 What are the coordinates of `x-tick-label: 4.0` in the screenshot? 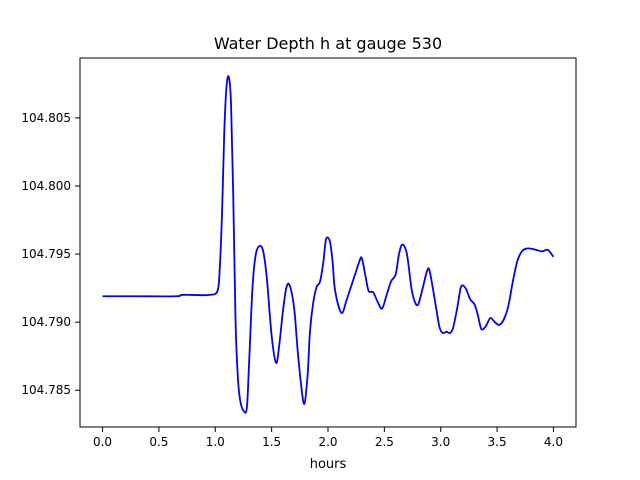 It's located at (553, 442).